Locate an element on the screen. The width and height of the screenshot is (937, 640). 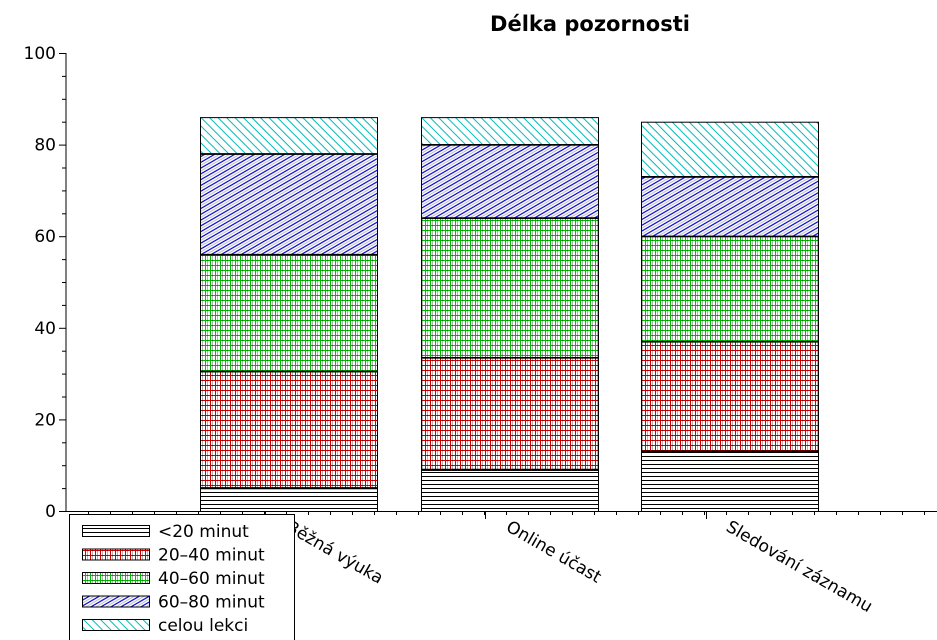
y-tick-label: 60 is located at coordinates (45, 237).